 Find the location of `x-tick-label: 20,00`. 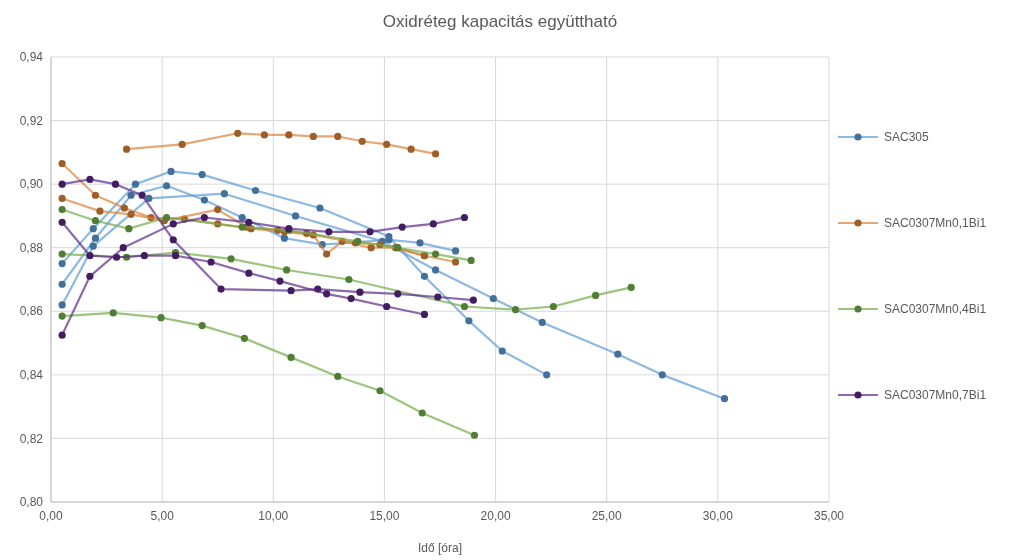

x-tick-label: 20,00 is located at coordinates (495, 516).